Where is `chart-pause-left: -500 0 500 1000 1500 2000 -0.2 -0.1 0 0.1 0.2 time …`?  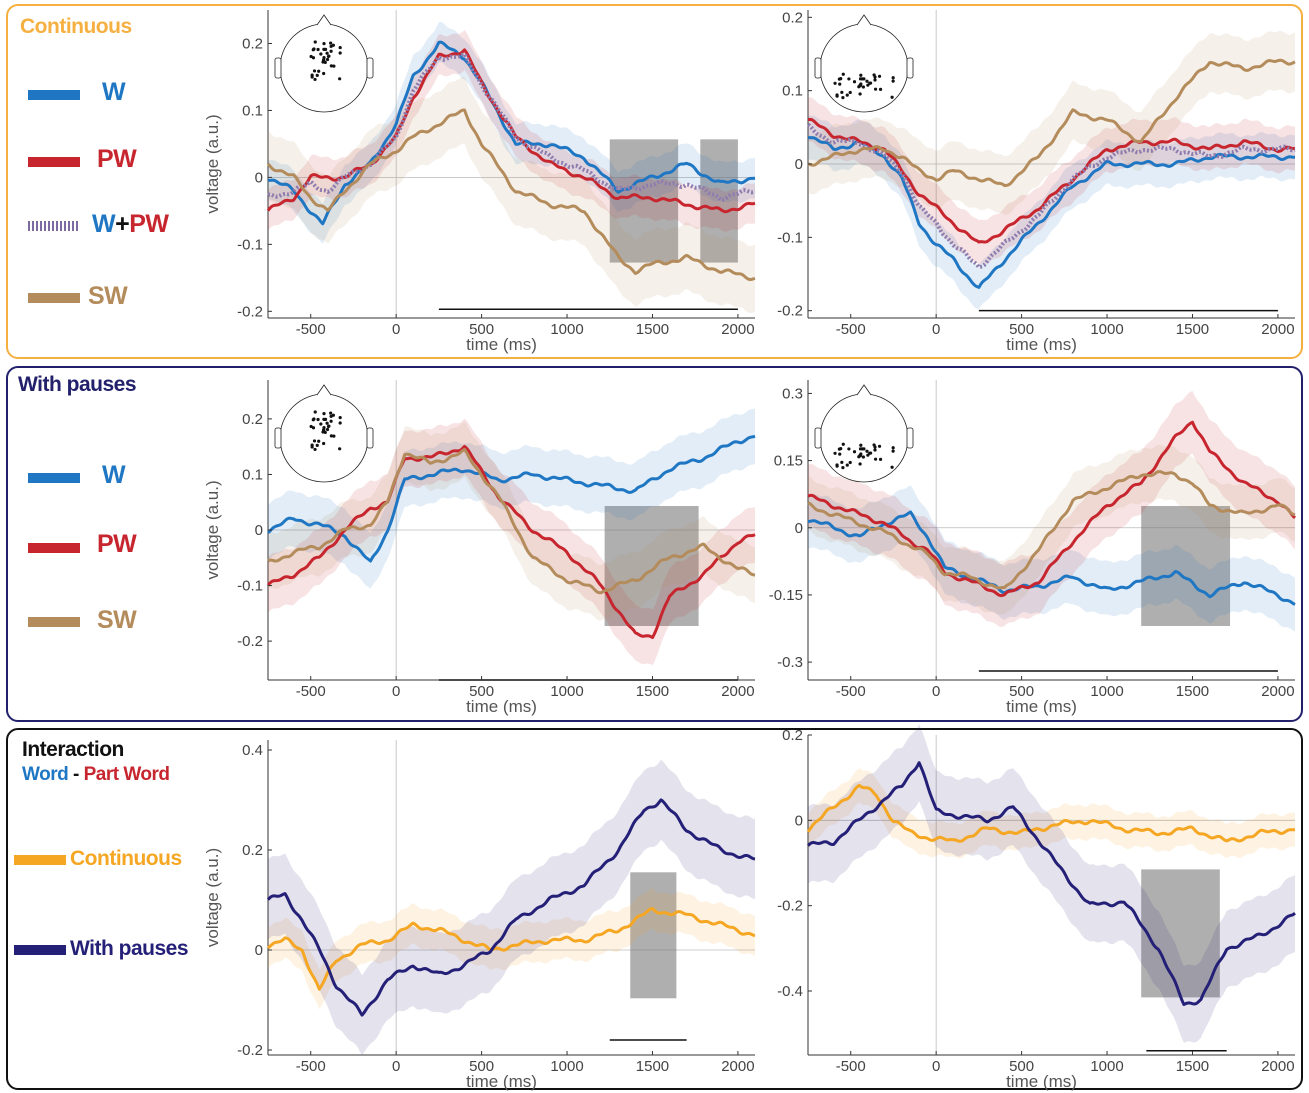
chart-pause-left: -500 0 500 1000 1500 2000 -0.2 -0.1 0 0.1 0.2 time … is located at coordinates (479, 548).